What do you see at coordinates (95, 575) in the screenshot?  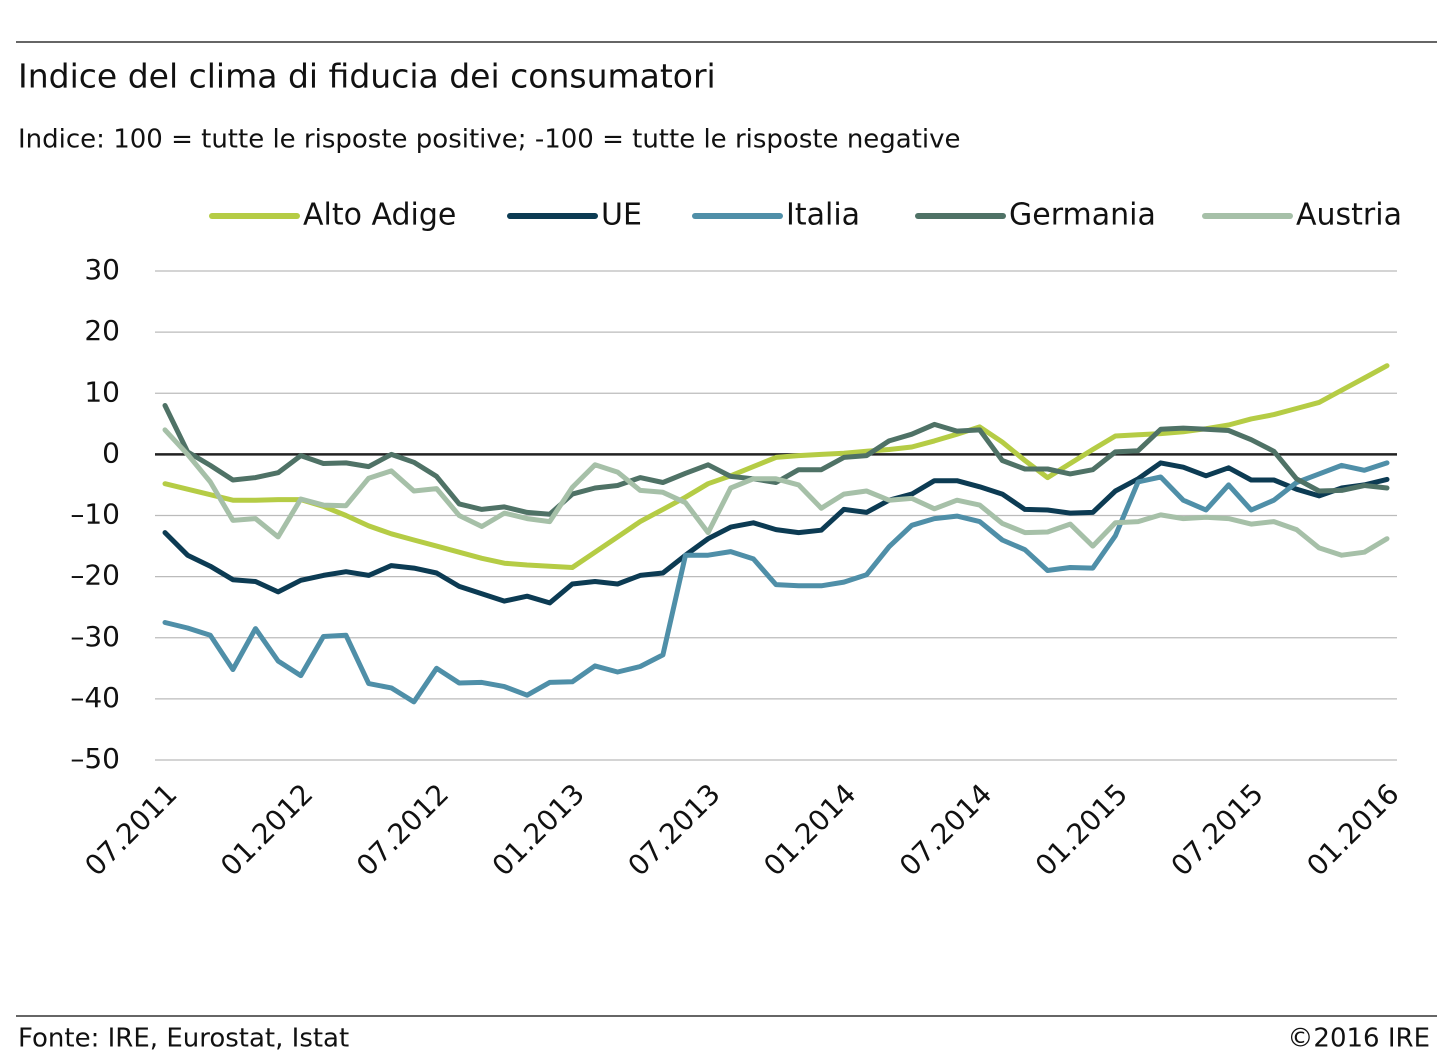 I see `y-tick-label: –20` at bounding box center [95, 575].